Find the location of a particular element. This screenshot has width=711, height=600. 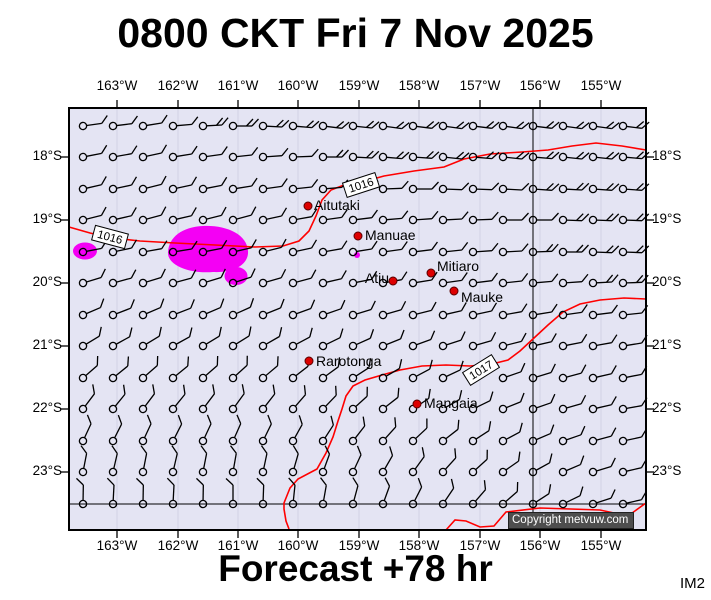

lat-label-right: 21°S is located at coordinates (667, 344).